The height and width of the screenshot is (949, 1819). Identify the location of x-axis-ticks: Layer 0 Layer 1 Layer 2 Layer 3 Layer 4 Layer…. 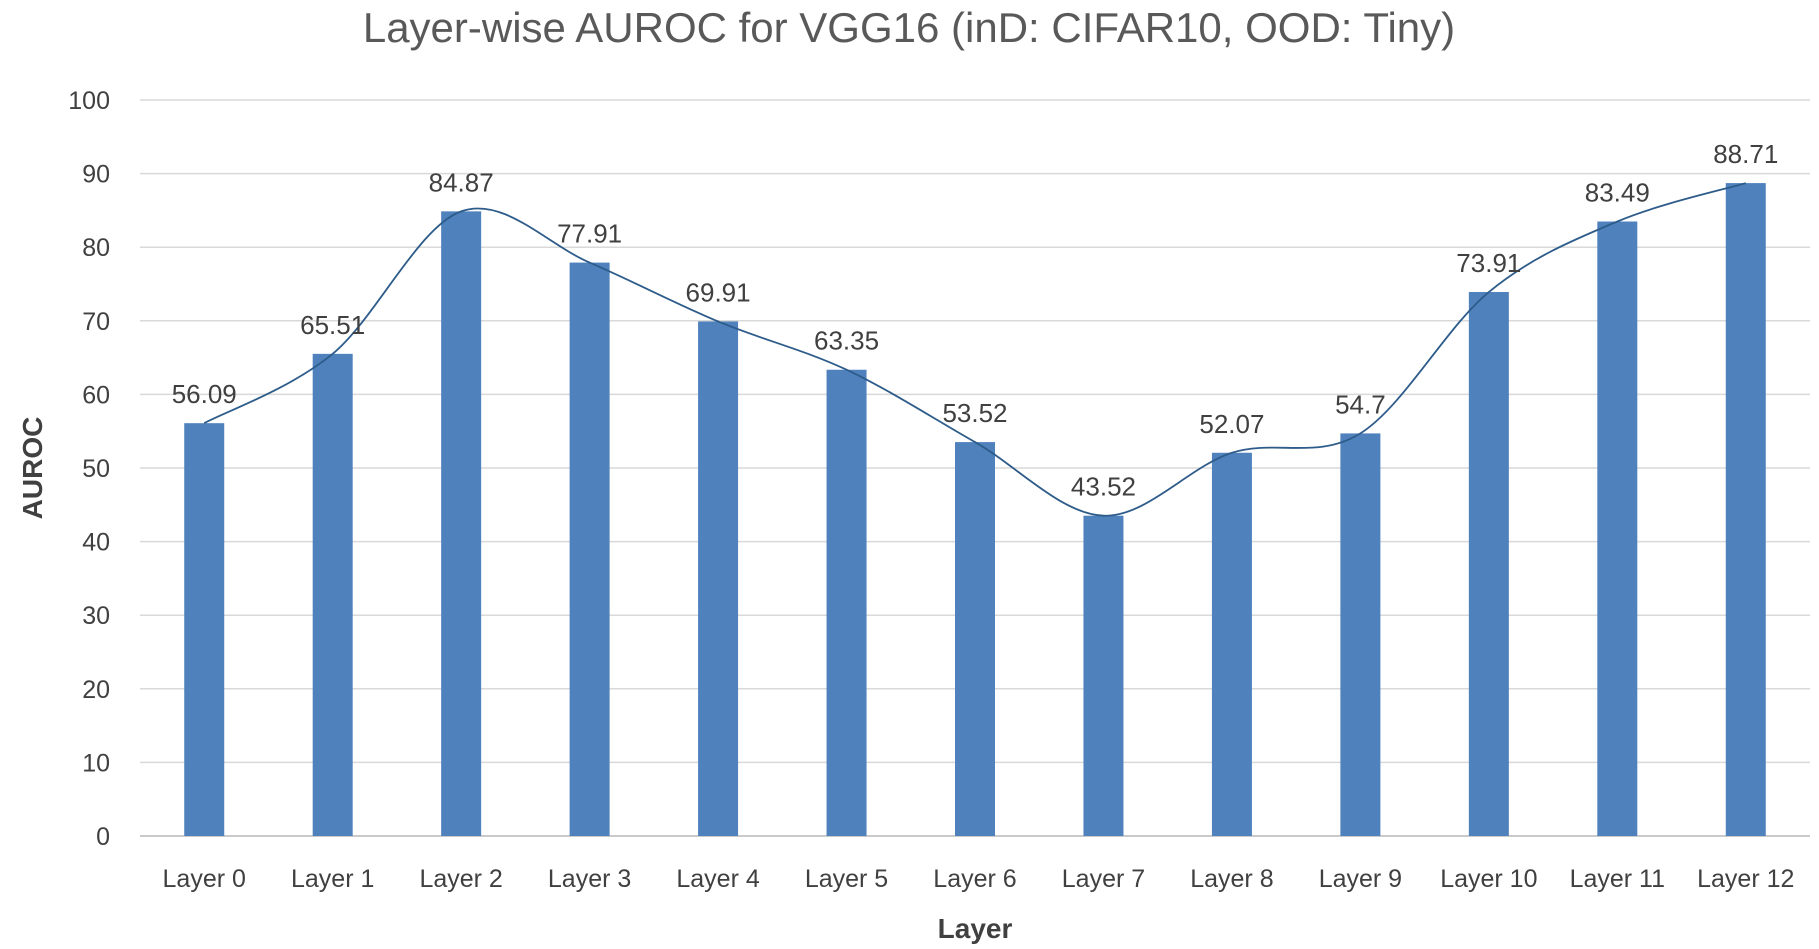
(979, 879).